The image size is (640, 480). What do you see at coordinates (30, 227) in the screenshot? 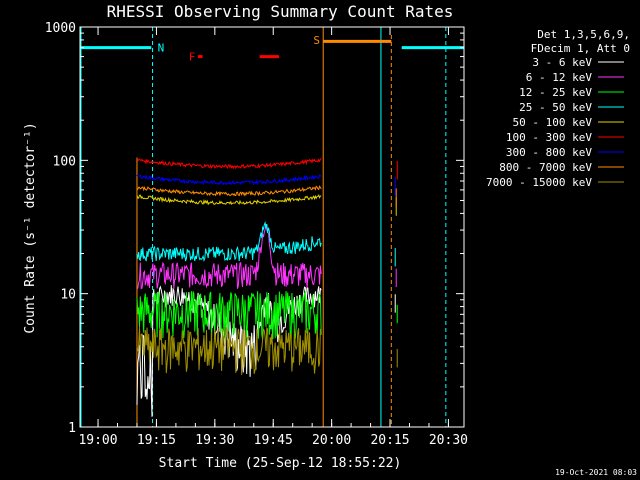
I see `y-axis-label: Count Rate (s⁻¹ detector⁻¹)` at bounding box center [30, 227].